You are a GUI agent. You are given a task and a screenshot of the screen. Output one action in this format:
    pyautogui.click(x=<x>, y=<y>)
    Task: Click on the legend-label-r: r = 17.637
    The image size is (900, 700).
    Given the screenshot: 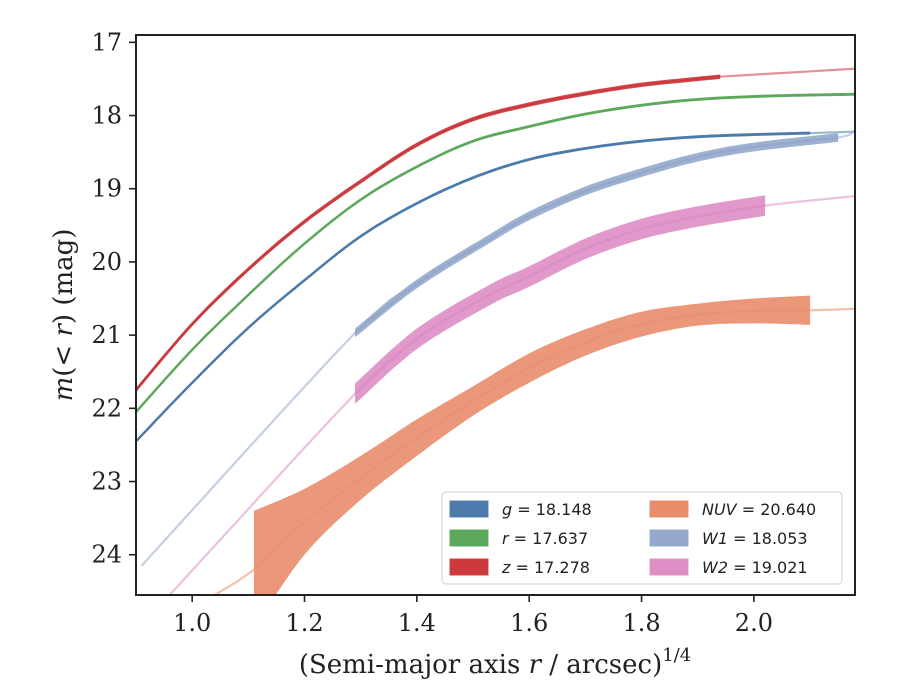 What is the action you would take?
    pyautogui.click(x=545, y=538)
    